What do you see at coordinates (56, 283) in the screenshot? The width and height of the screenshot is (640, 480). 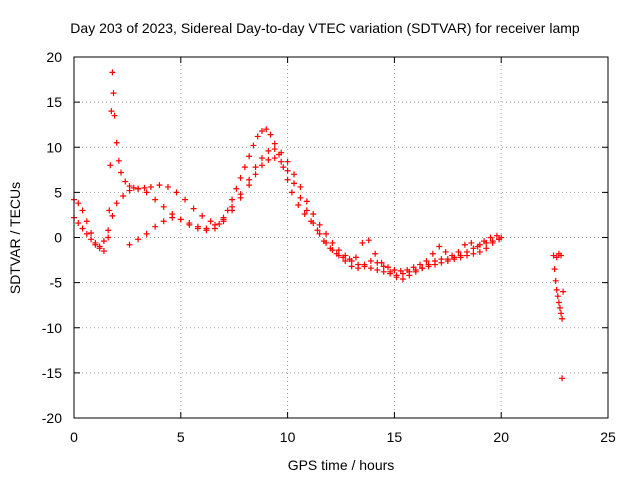 I see `y-tick-label: -5` at bounding box center [56, 283].